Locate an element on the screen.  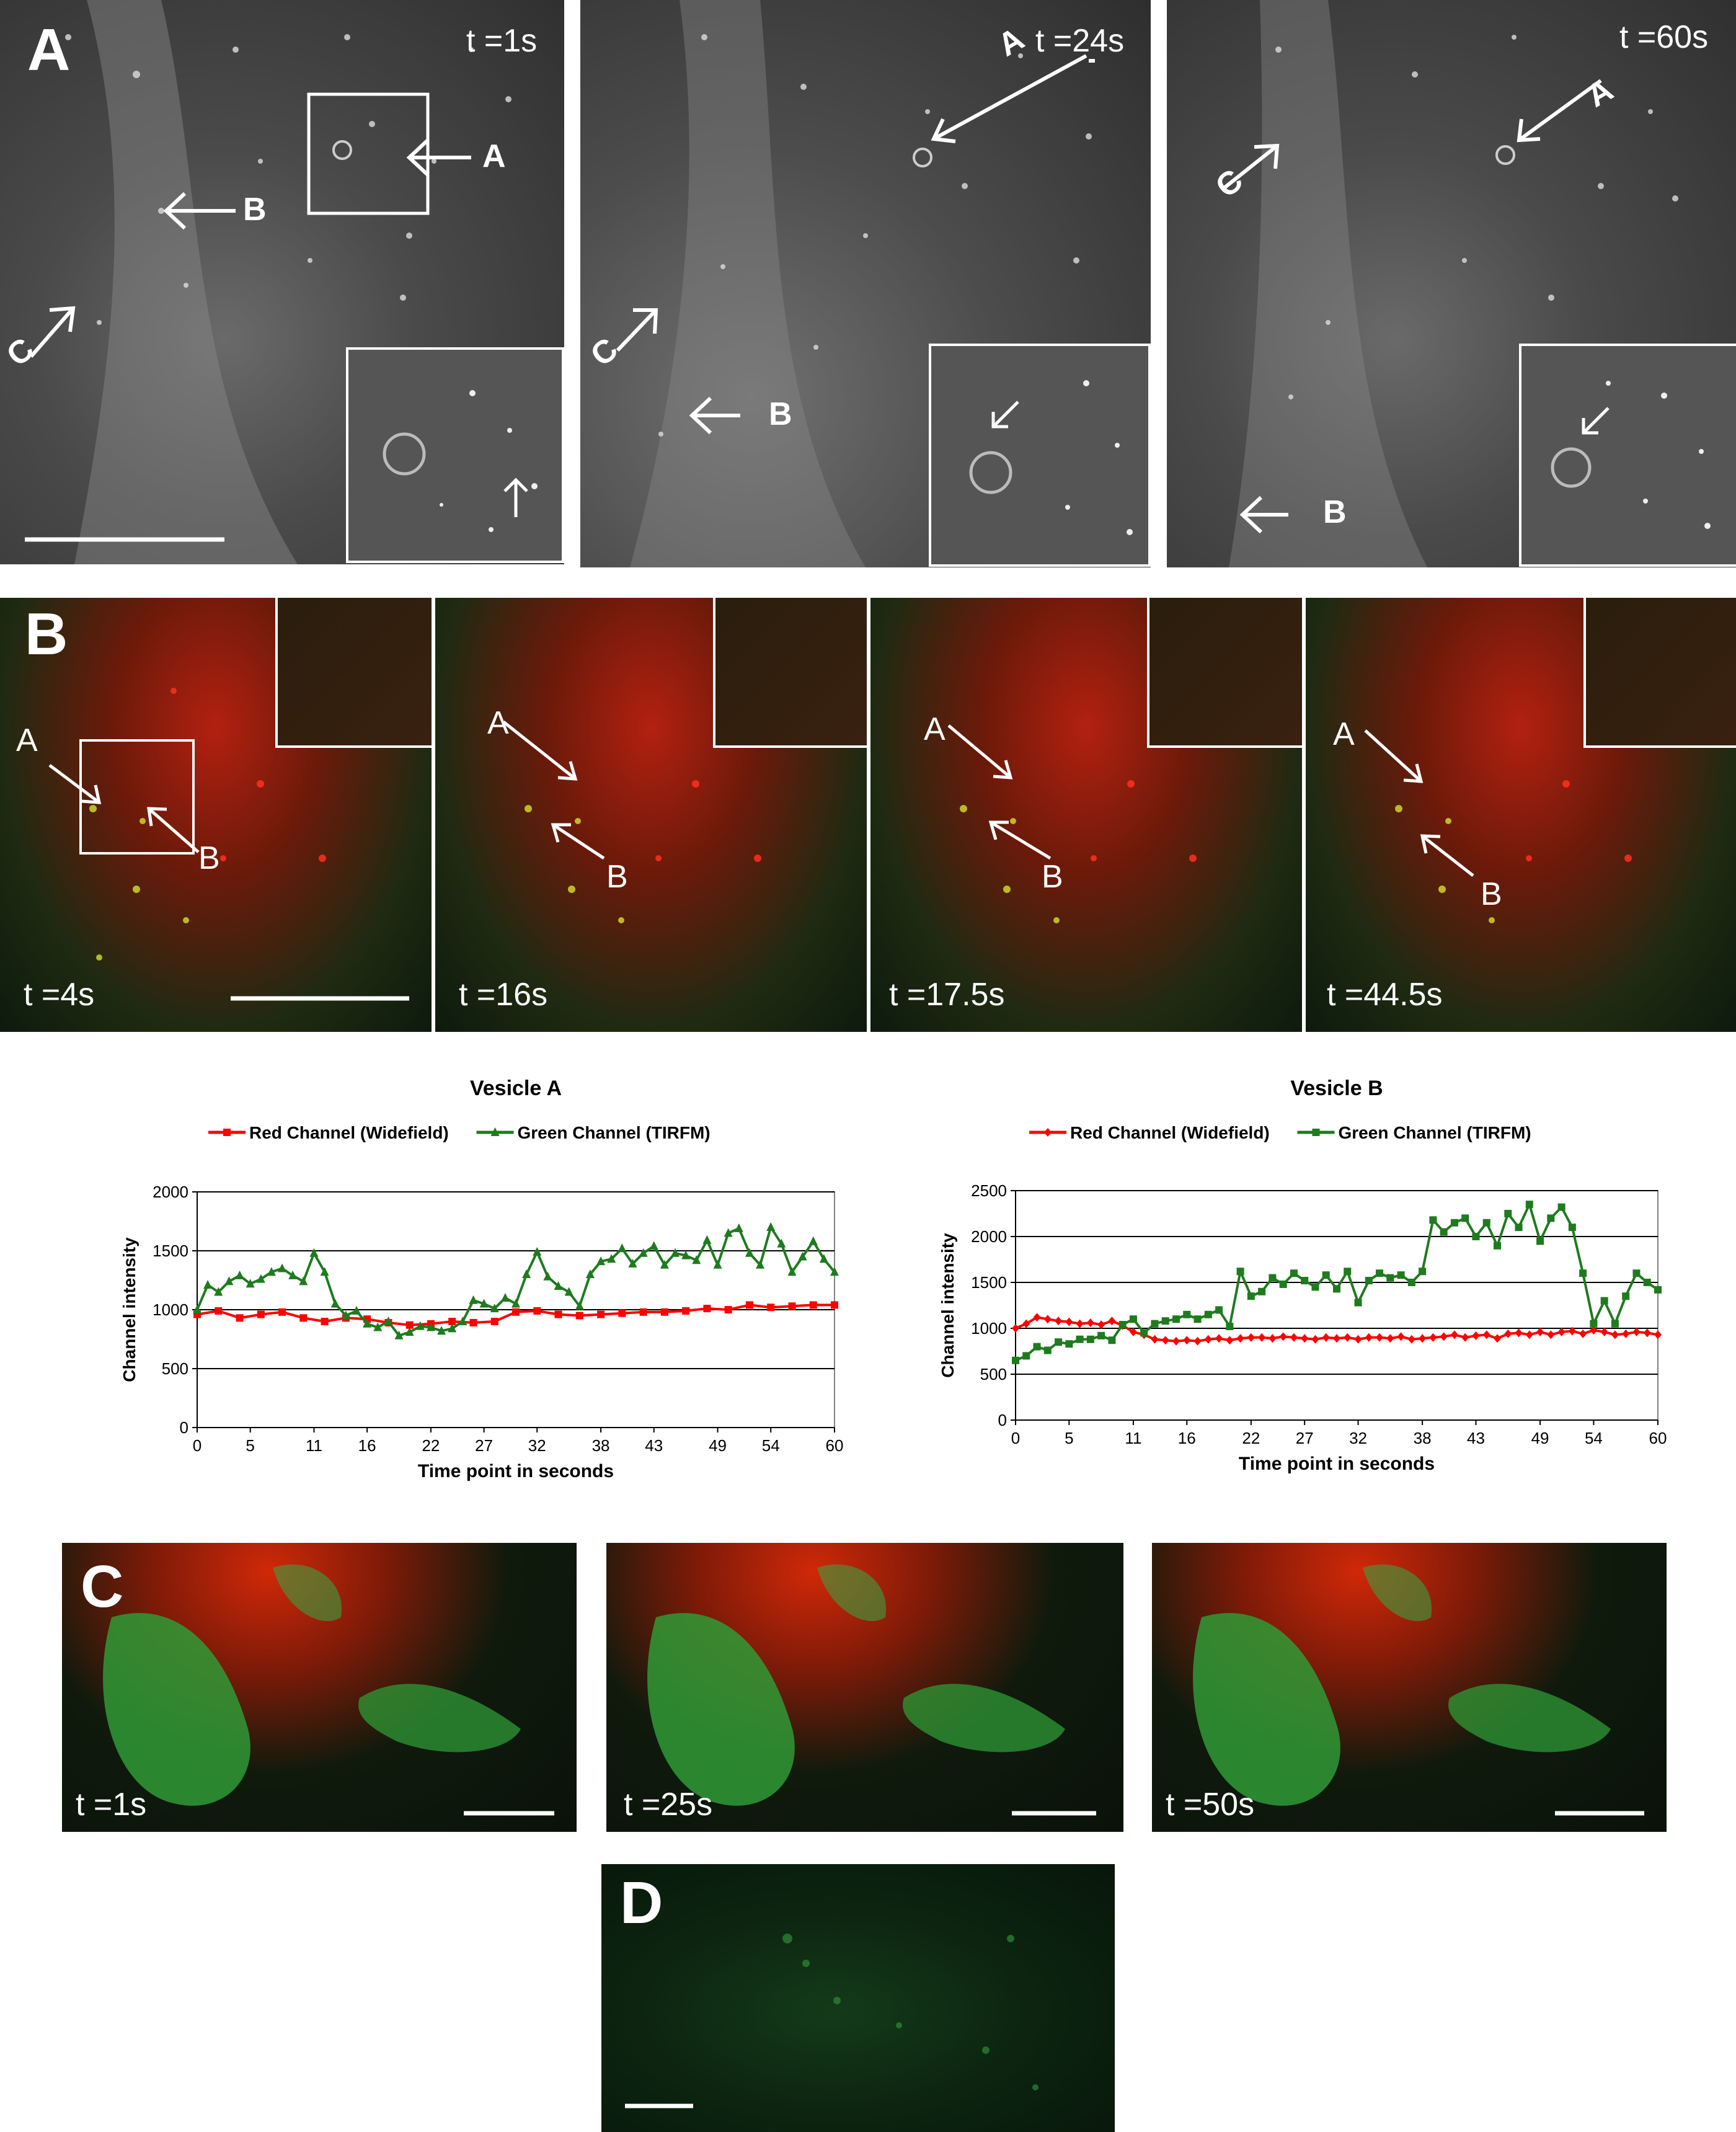
panel-b-frame-3: A B t =17.5s is located at coordinates (1086, 815).